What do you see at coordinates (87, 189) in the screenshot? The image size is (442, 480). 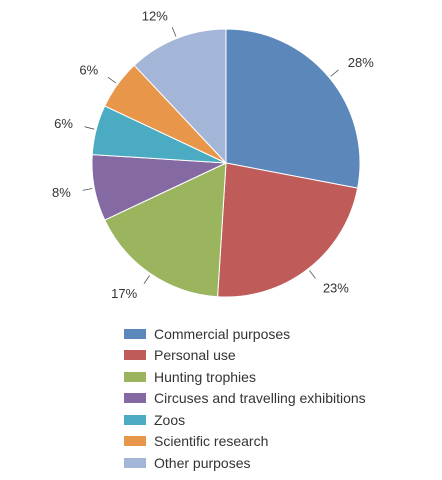 I see `leader-line-circuses-and-travelling-exhibitions` at bounding box center [87, 189].